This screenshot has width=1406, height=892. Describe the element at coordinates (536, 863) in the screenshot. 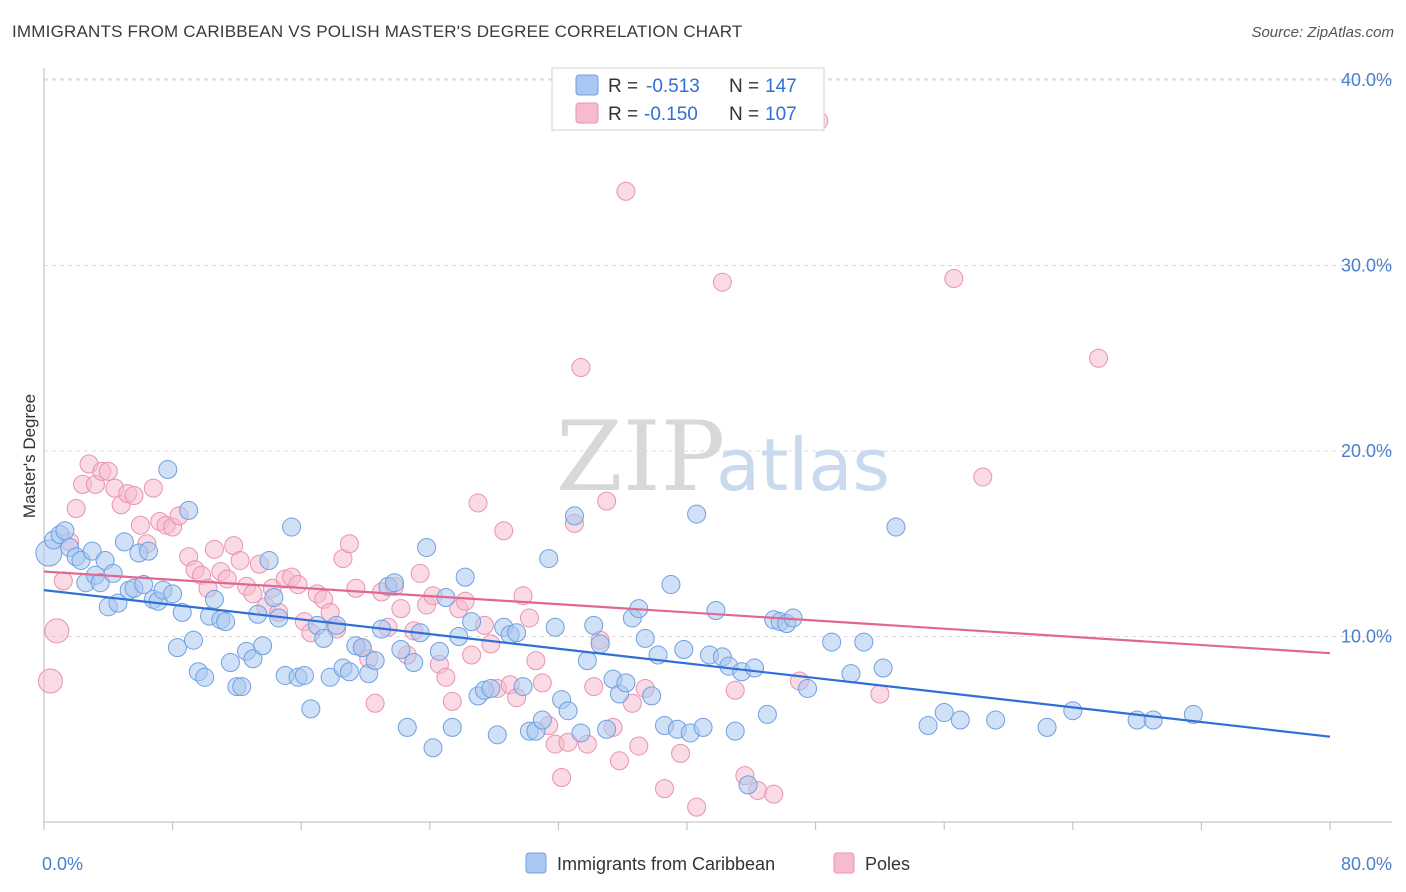

I see `bottom-legend-swatch-blue` at that location.